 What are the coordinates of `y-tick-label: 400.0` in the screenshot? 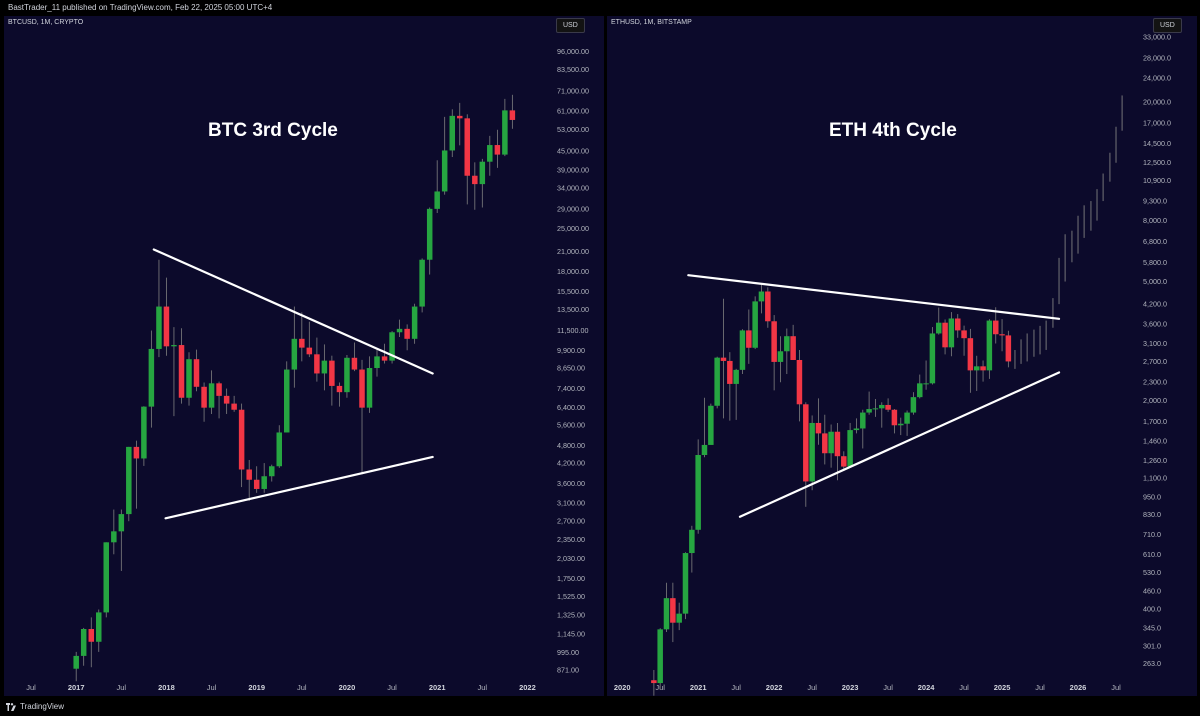 It's located at (1152, 609).